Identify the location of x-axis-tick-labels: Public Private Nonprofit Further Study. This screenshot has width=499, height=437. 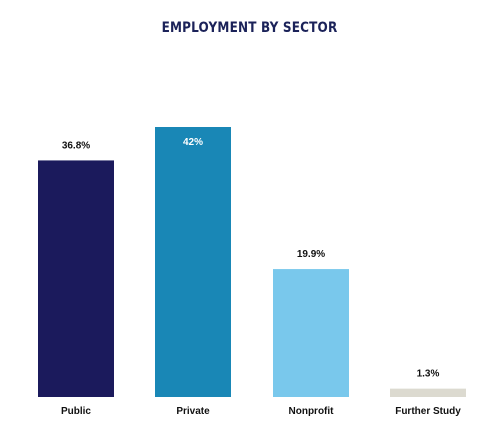
(261, 411).